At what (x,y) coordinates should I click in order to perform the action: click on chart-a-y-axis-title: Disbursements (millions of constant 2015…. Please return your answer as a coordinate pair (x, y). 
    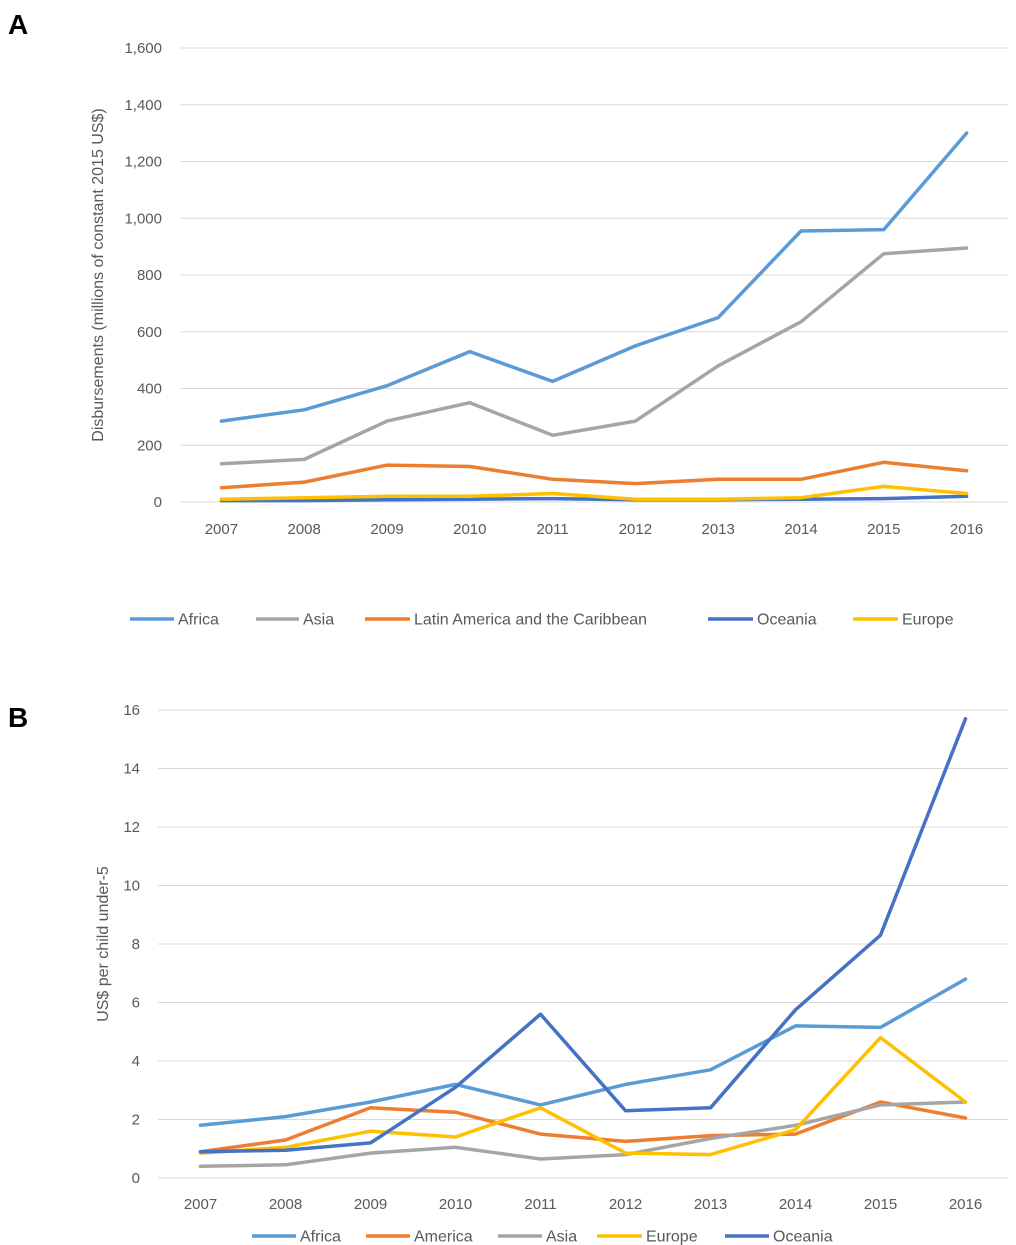
    Looking at the image, I should click on (98, 274).